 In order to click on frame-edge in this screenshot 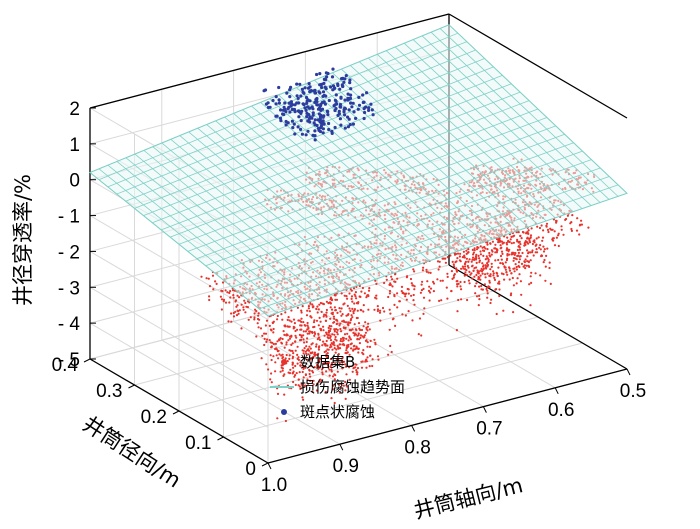, I will do `click(269, 61)`.